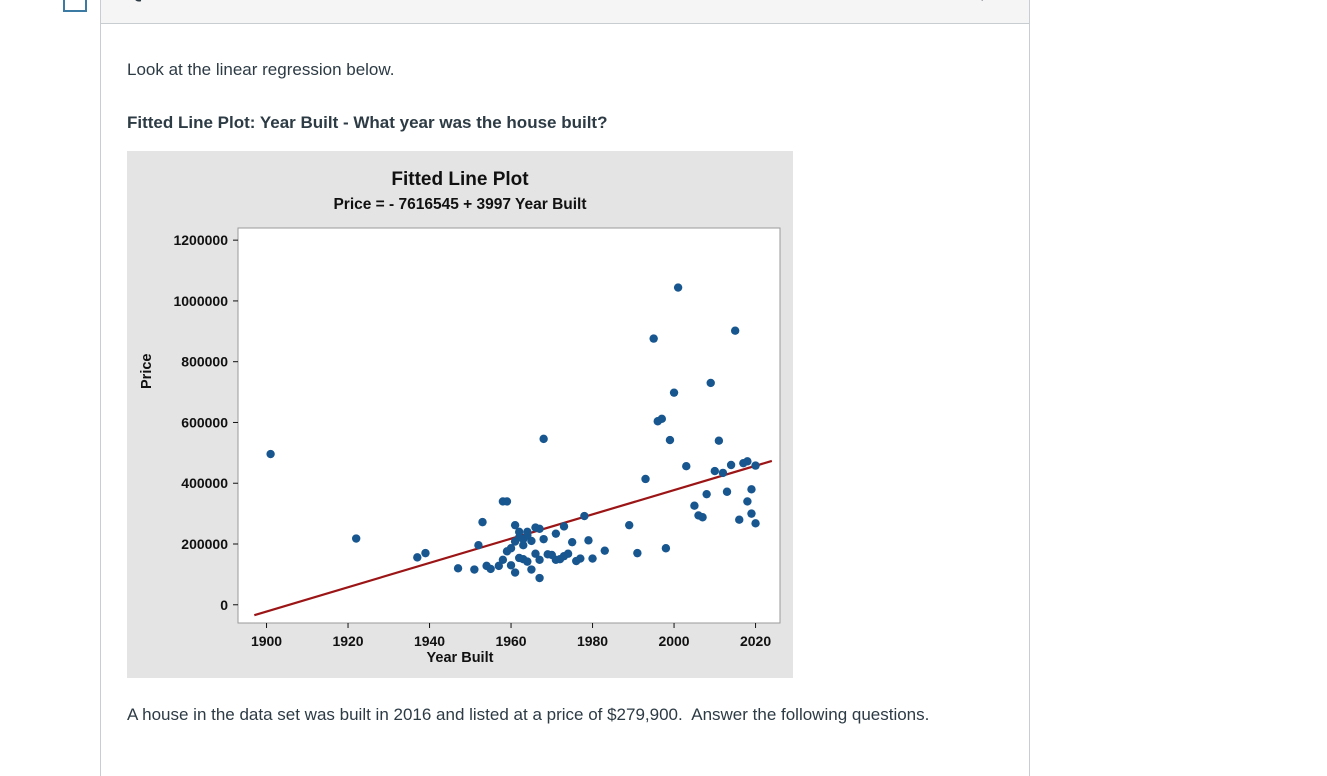 Image resolution: width=1327 pixels, height=776 pixels. What do you see at coordinates (200, 240) in the screenshot?
I see `y-tick-label: 1200000` at bounding box center [200, 240].